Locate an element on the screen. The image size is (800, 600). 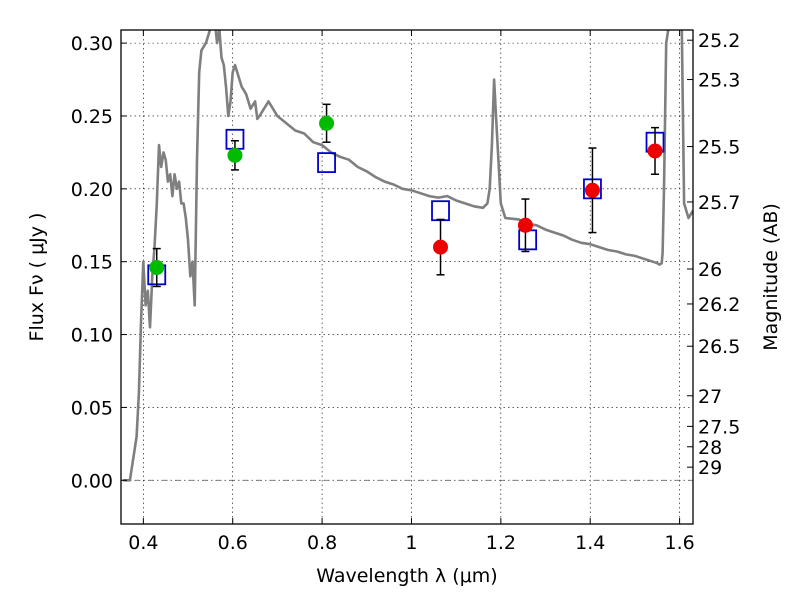
x-tick-label: 0.6 is located at coordinates (233, 543).